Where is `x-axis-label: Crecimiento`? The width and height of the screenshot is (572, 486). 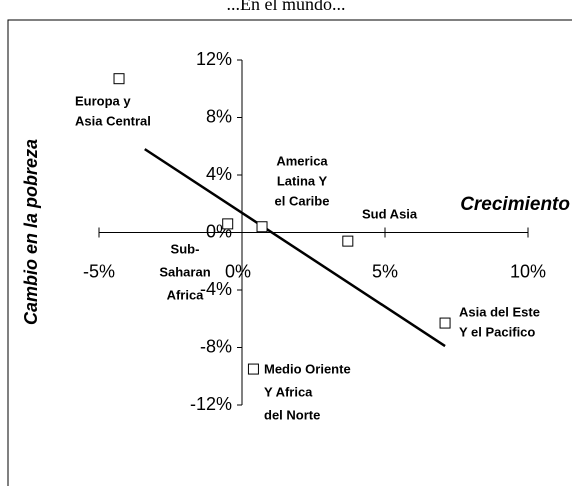
x-axis-label: Crecimiento is located at coordinates (515, 204).